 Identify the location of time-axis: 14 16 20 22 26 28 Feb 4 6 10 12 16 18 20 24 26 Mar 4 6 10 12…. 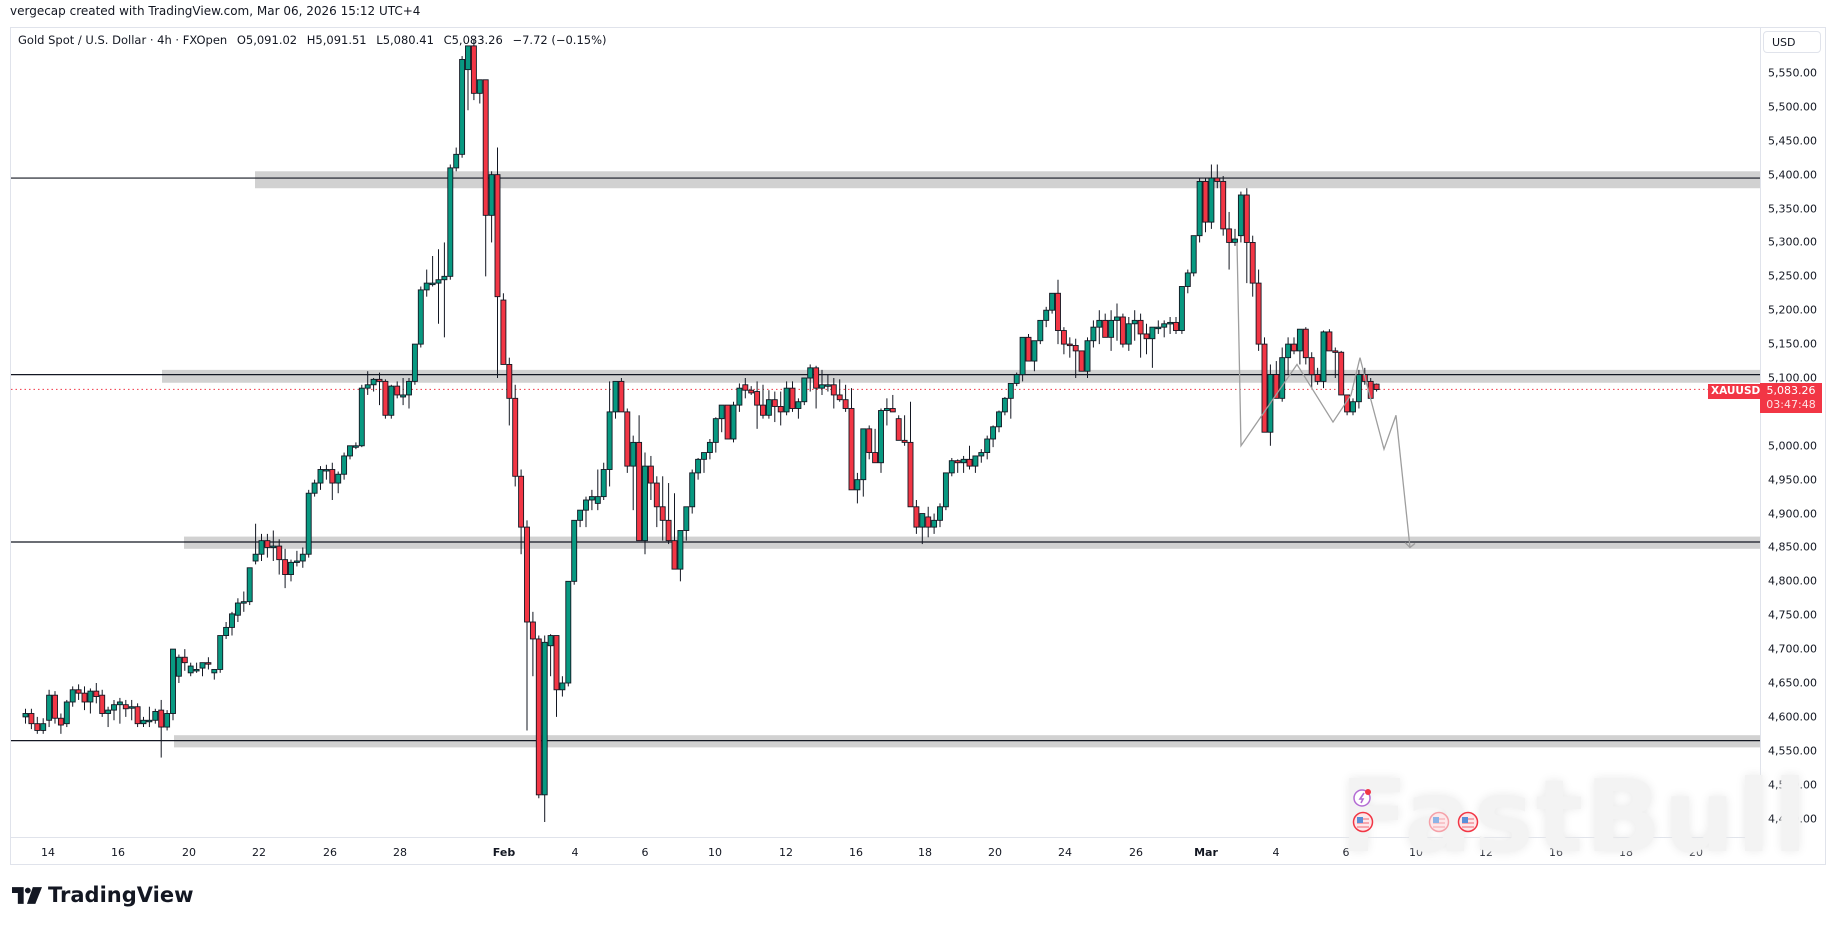
(885, 851).